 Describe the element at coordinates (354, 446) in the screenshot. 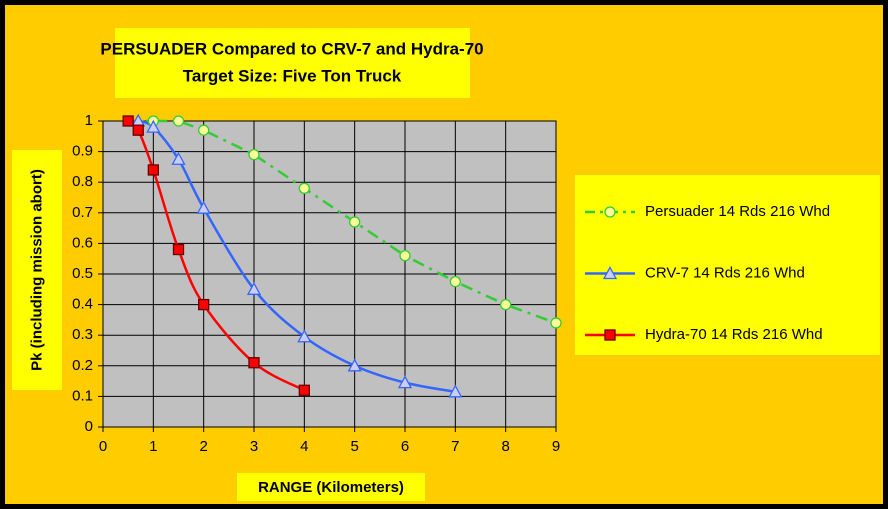

I see `x-tick-label: 5` at that location.